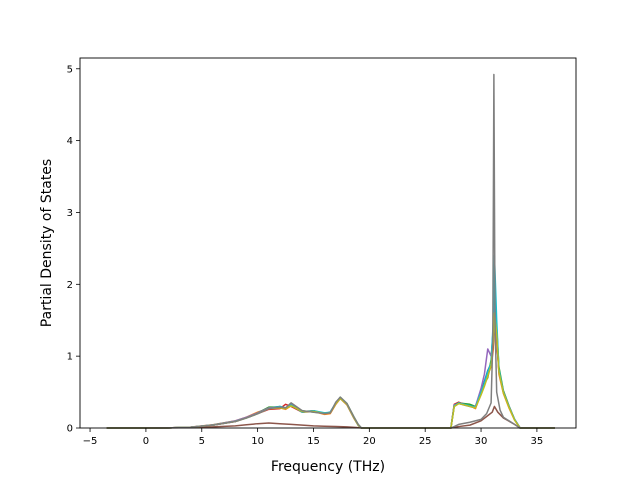 The height and width of the screenshot is (480, 640). I want to click on y-tick-label: 3, so click(70, 213).